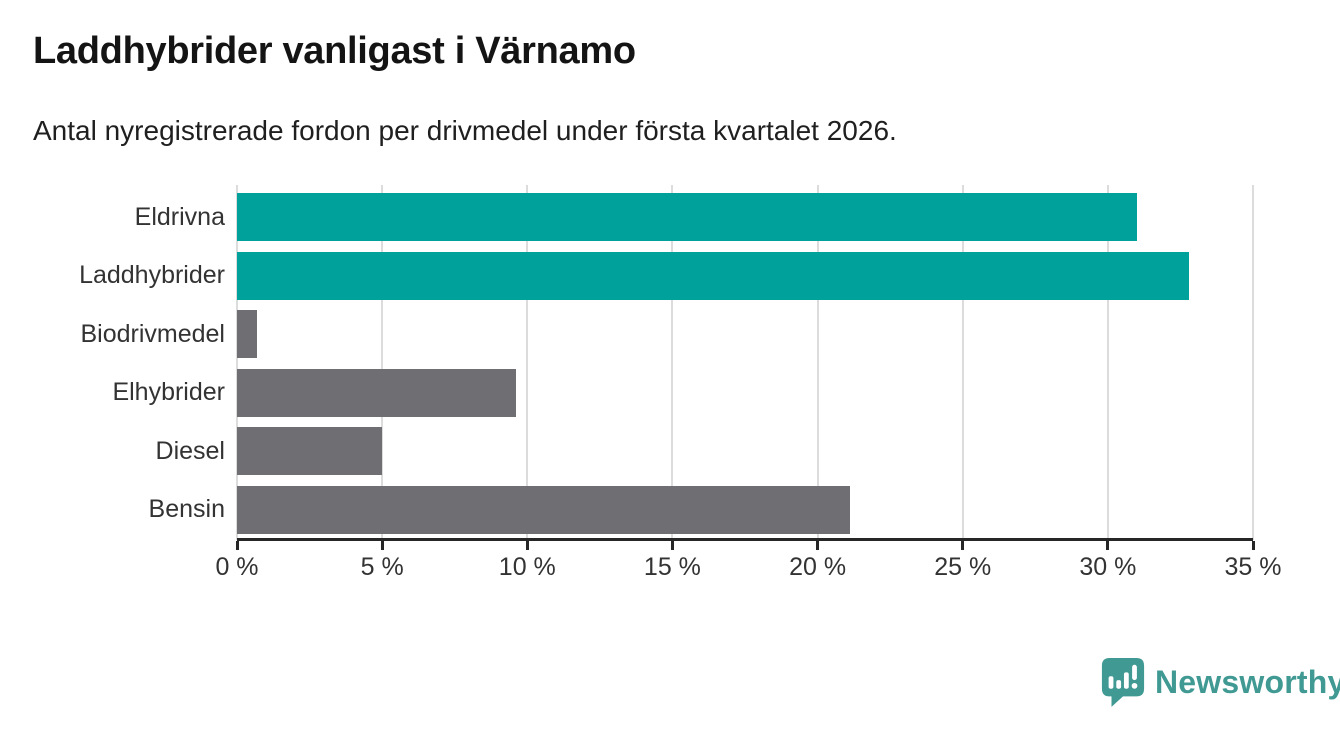 Image resolution: width=1340 pixels, height=733 pixels. I want to click on axis-tick-label: 0 %, so click(237, 567).